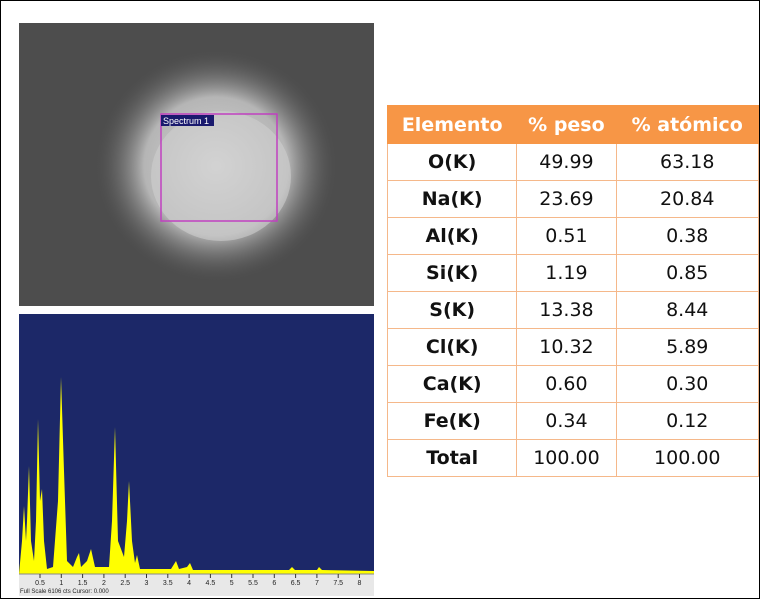 The height and width of the screenshot is (599, 760). Describe the element at coordinates (566, 236) in the screenshot. I see `cell: 0.51` at that location.